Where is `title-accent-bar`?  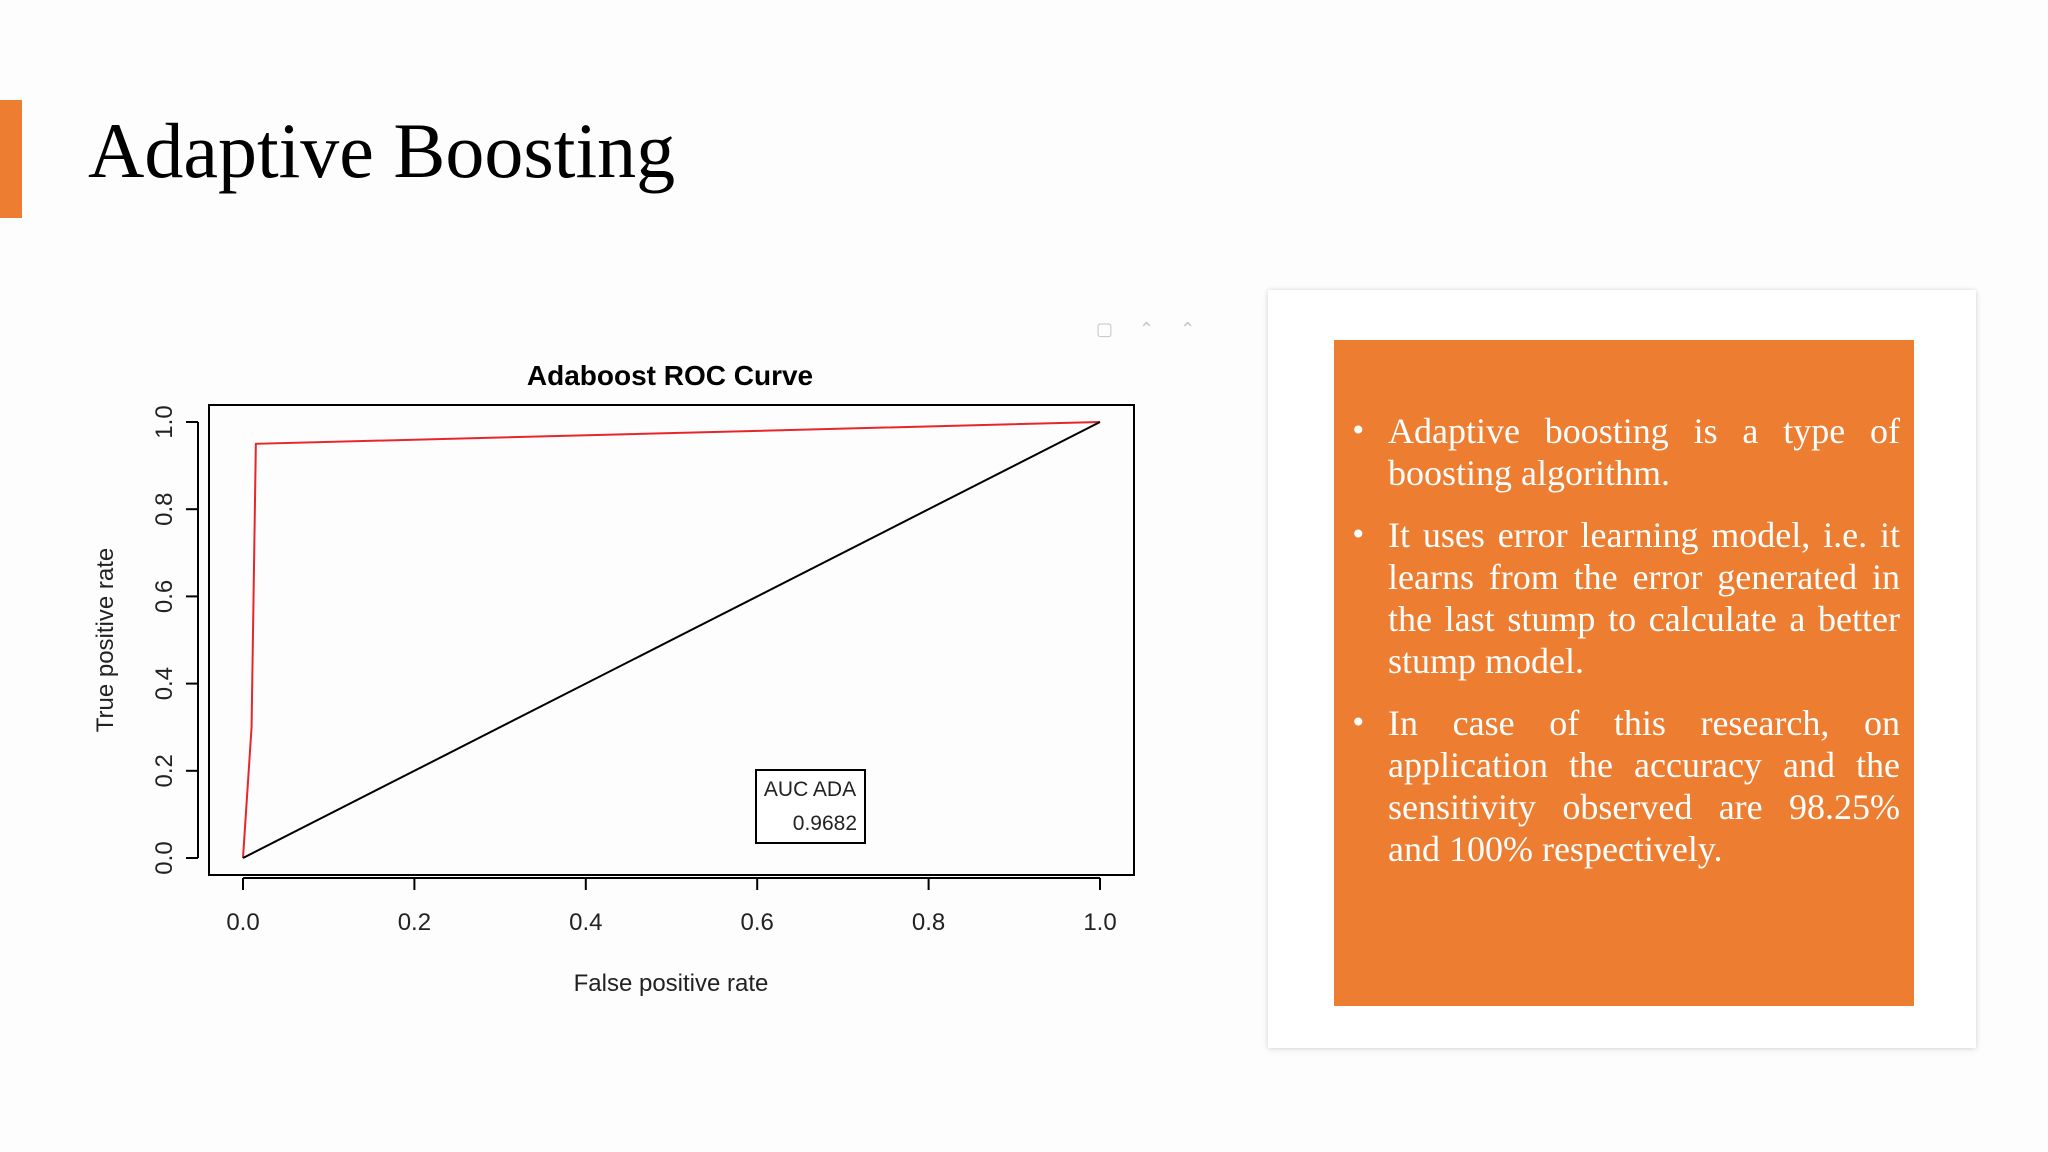 title-accent-bar is located at coordinates (11, 159).